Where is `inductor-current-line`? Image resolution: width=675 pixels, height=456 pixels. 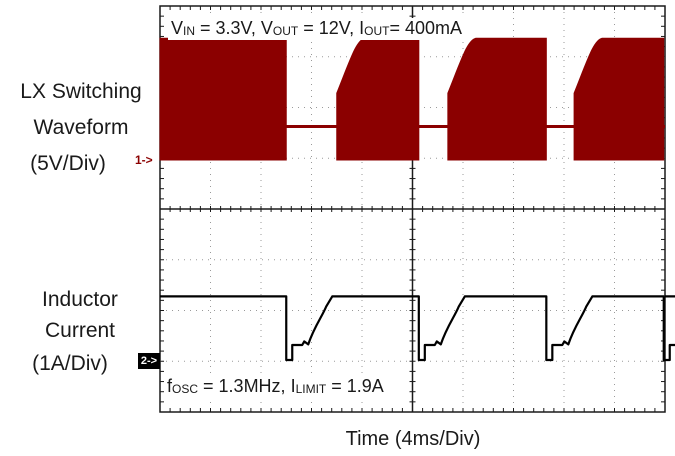
inductor-current-line is located at coordinates (417, 328).